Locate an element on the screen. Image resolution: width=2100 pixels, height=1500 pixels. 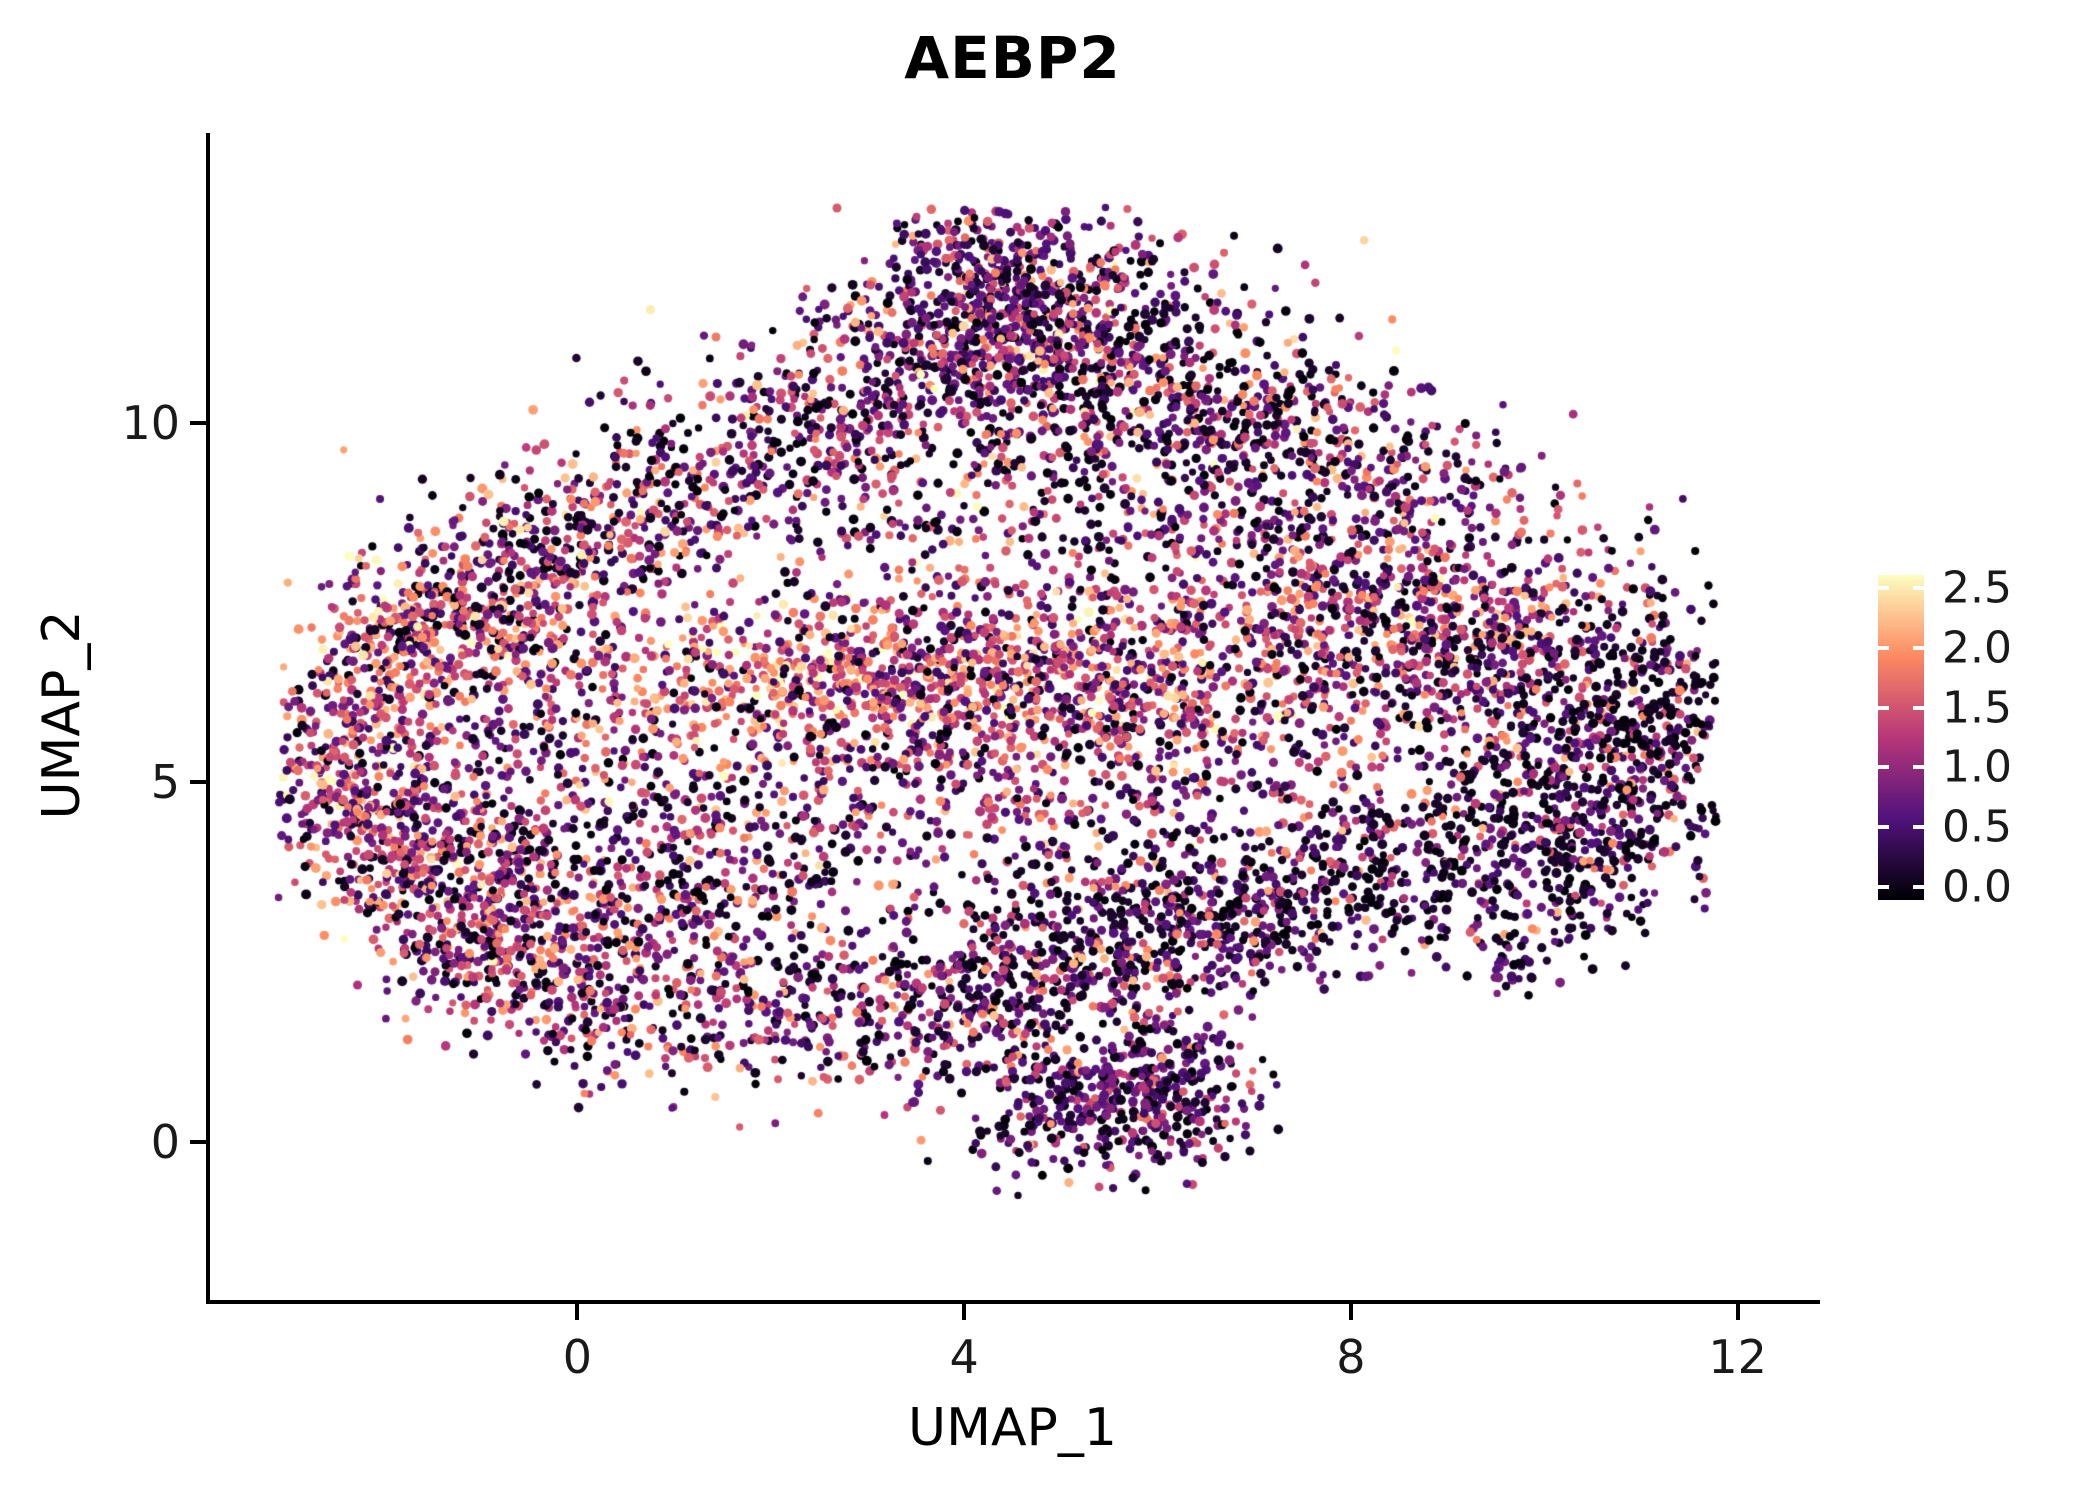
x-tick-label-4: 4 is located at coordinates (964, 1357).